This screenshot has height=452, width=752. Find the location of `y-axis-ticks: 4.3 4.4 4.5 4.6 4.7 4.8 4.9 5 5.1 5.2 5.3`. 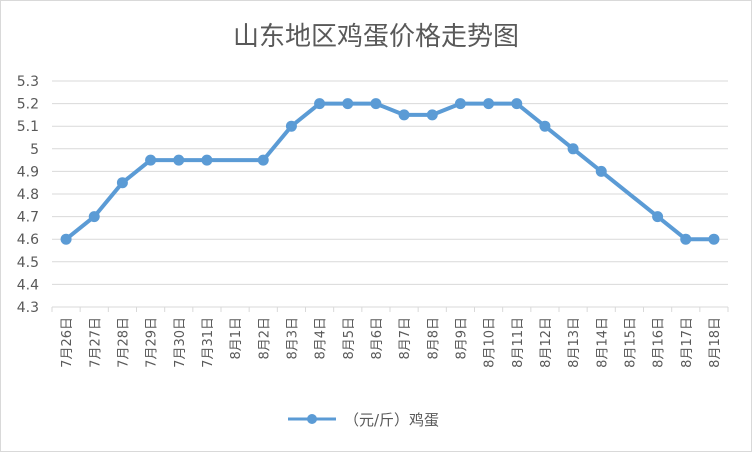

y-axis-ticks: 4.3 4.4 4.5 4.6 4.7 4.8 4.9 5 5.1 5.2 5.3 is located at coordinates (28, 195).